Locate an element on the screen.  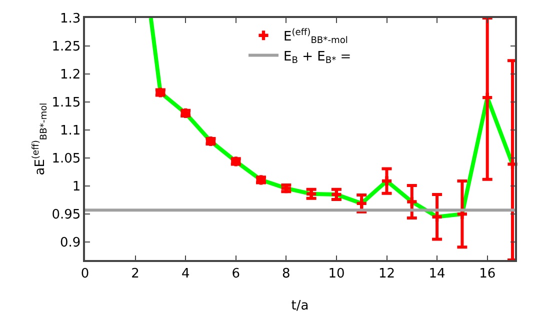
x-tick-label: 2 is located at coordinates (135, 274).